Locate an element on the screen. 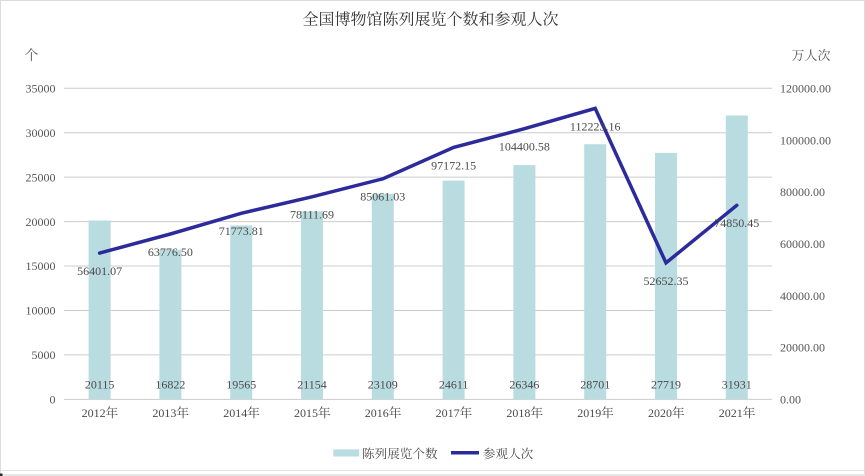 The width and height of the screenshot is (865, 476). svg-text: 40000.00 is located at coordinates (802, 296).